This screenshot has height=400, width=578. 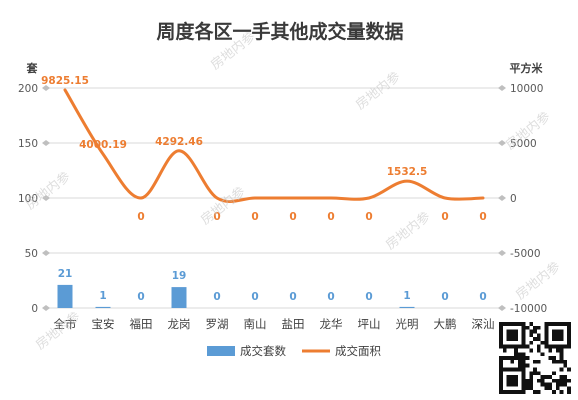 What do you see at coordinates (274, 324) in the screenshot?
I see `category-labels: 全市 宝安 福田 龙岗 罗湖 南山 盐田 龙华 坪山 光明 大鹏 深汕` at bounding box center [274, 324].